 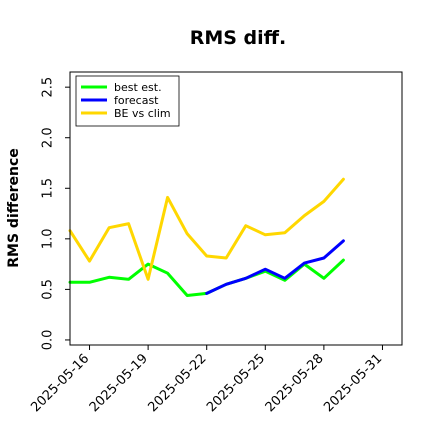 I want to click on chart-title: RMS diff., so click(x=238, y=38).